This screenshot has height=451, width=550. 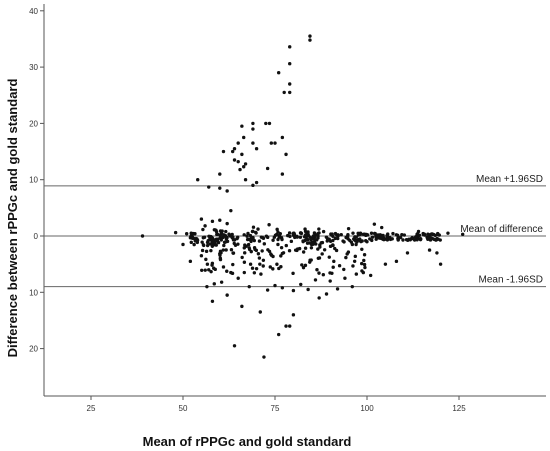 I want to click on reference-line-label: Mean of difference, so click(x=501, y=229).